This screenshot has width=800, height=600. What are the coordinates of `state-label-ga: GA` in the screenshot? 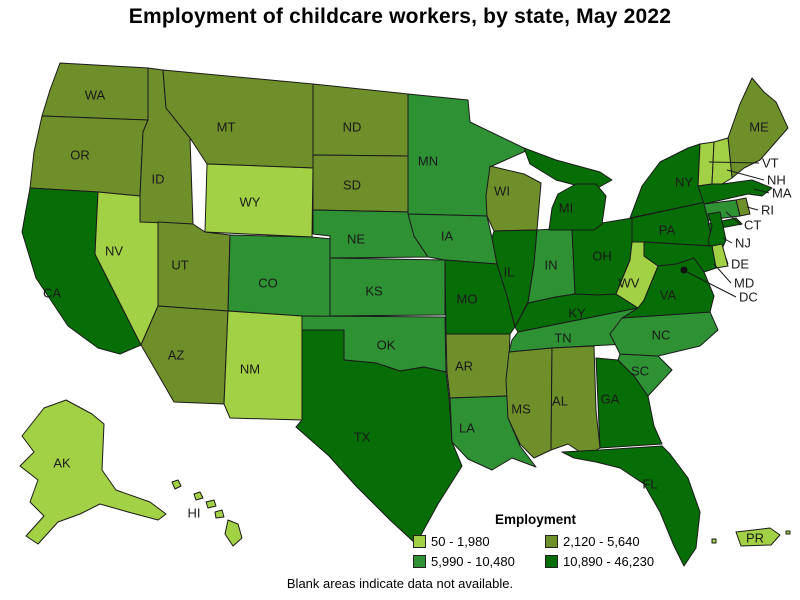 It's located at (610, 398).